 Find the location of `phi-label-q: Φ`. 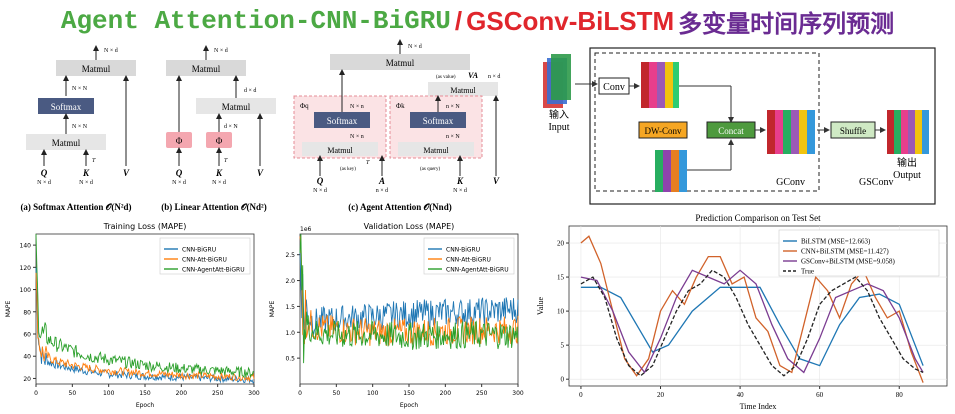

phi-label-q: Φ is located at coordinates (179, 141).